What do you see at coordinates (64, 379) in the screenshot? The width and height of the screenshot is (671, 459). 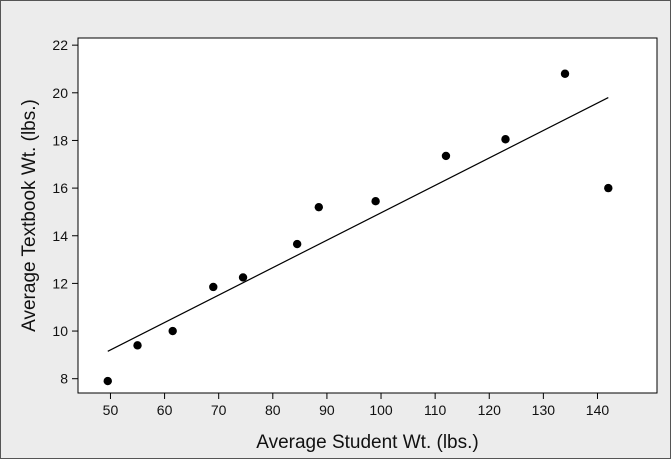 I see `y-tick-label: 8` at bounding box center [64, 379].